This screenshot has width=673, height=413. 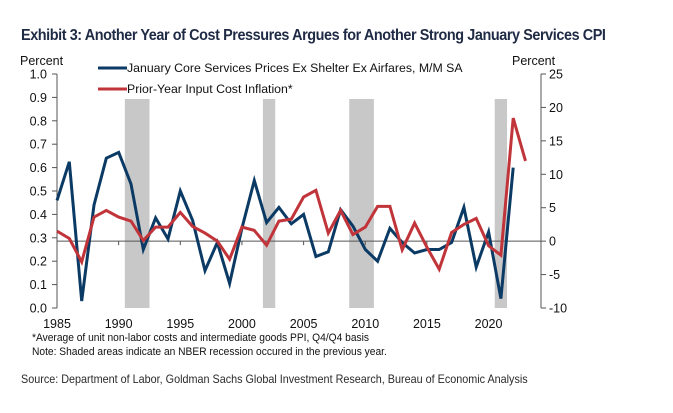 I want to click on left-axis-tick-label: 0.3, so click(x=38, y=238).